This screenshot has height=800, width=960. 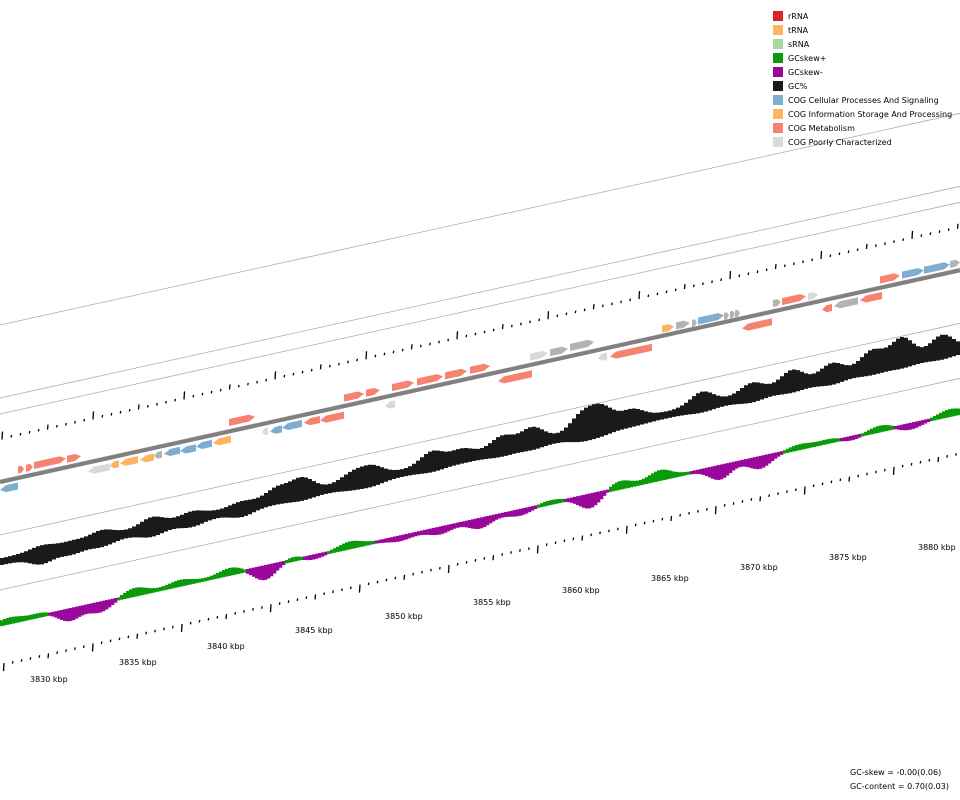 What do you see at coordinates (863, 100) in the screenshot?
I see `legend-label: COG Cellular Processes And Signaling` at bounding box center [863, 100].